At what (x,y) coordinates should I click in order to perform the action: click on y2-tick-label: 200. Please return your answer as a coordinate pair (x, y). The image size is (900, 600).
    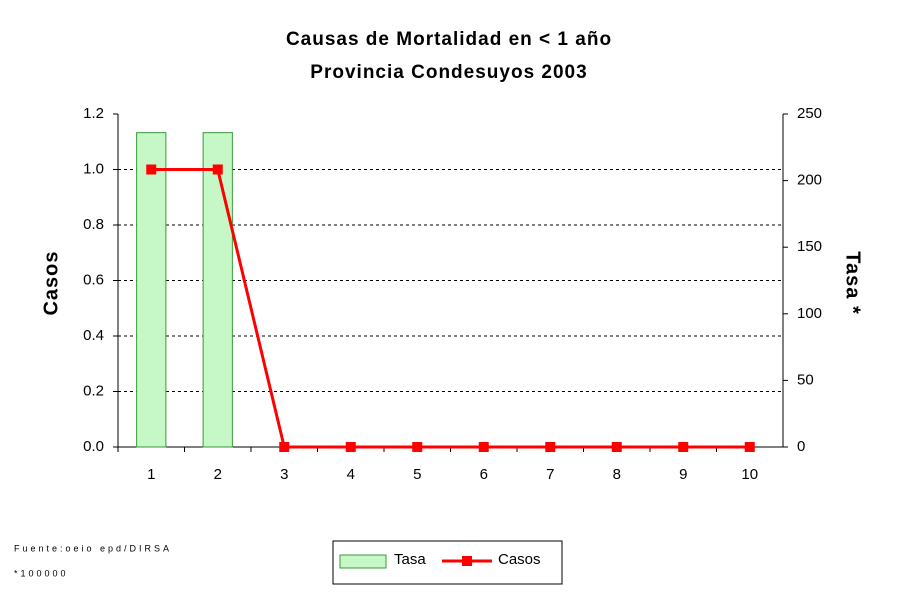
    Looking at the image, I should click on (809, 180).